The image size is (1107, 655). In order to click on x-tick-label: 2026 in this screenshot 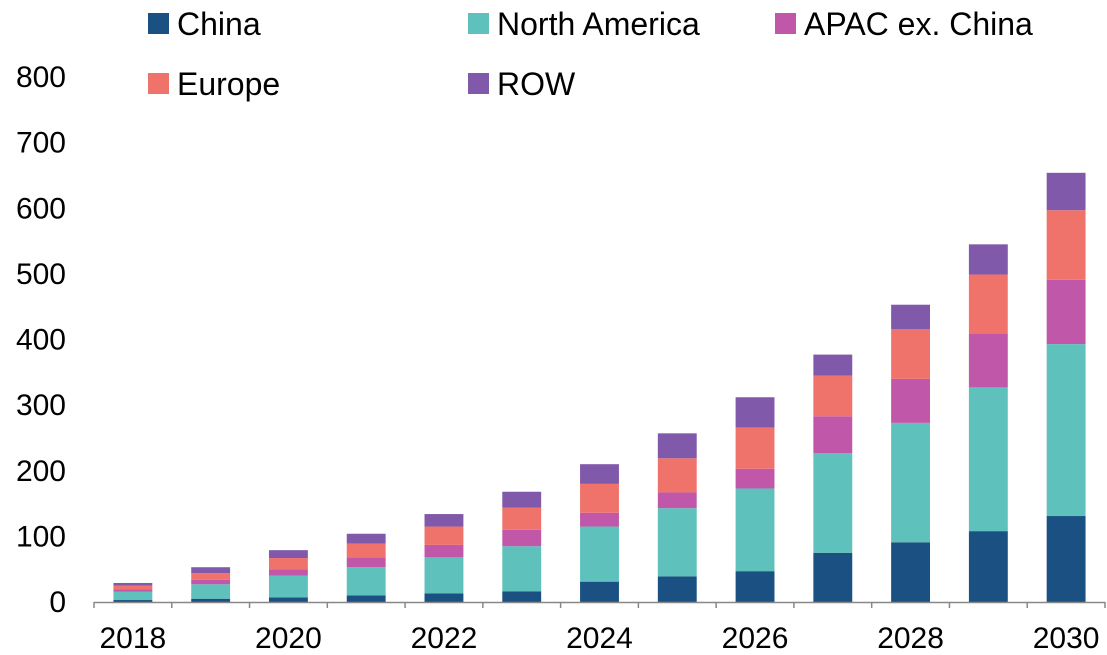, I will do `click(755, 638)`.